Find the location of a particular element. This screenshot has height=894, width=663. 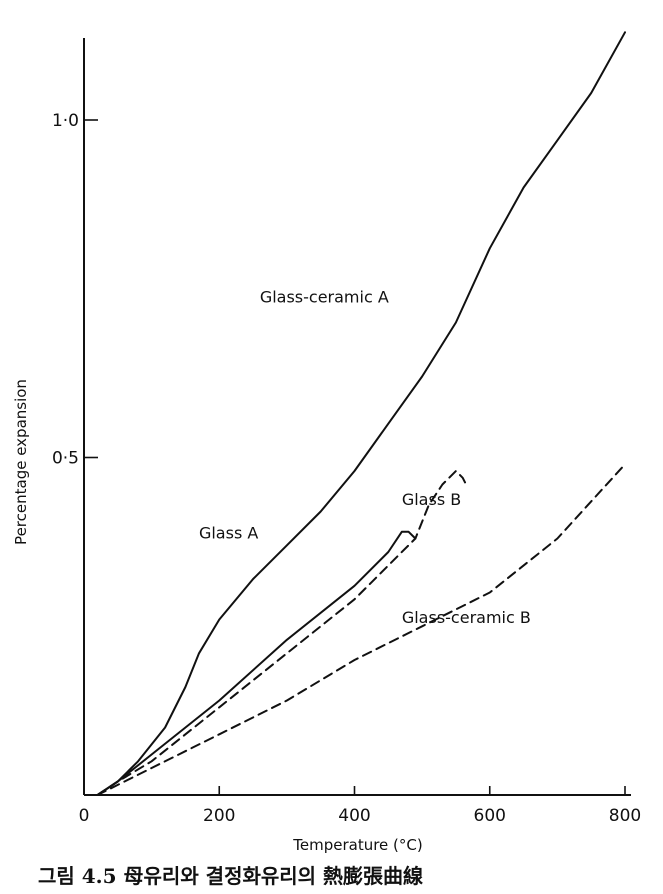

x-tick-label-600: 600 is located at coordinates (490, 816).